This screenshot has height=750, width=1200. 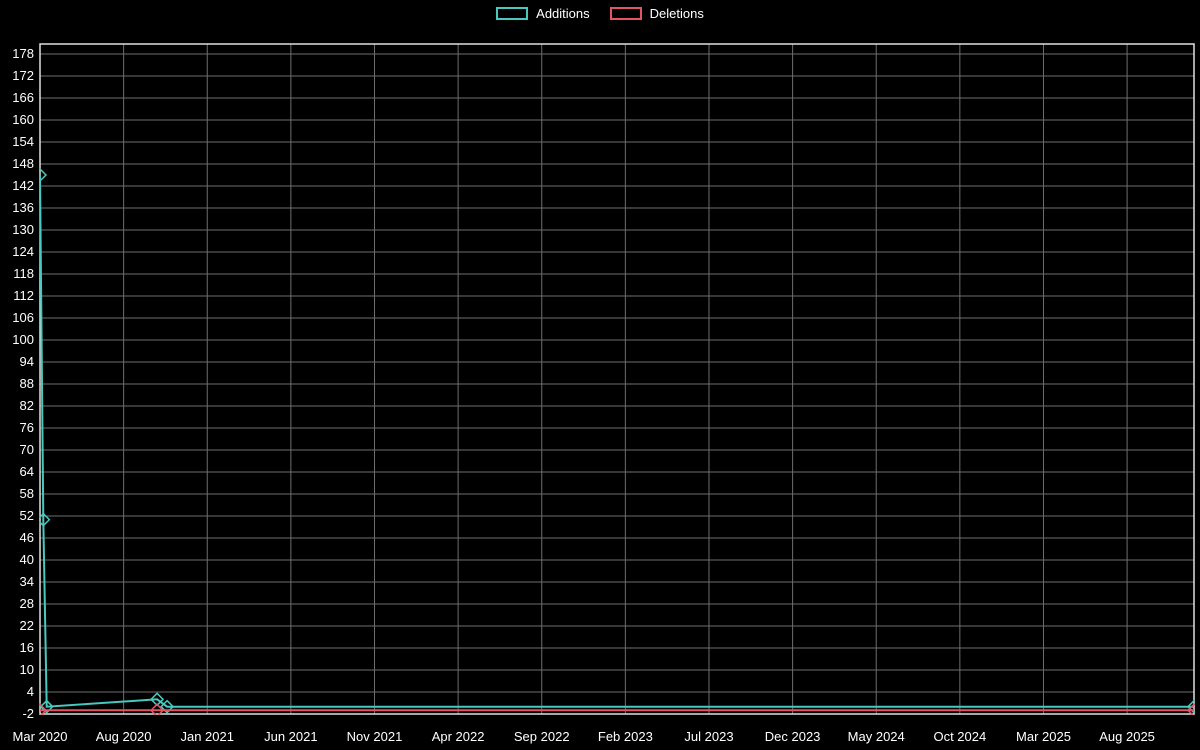 What do you see at coordinates (23, 53) in the screenshot?
I see `y-tick-label: 178` at bounding box center [23, 53].